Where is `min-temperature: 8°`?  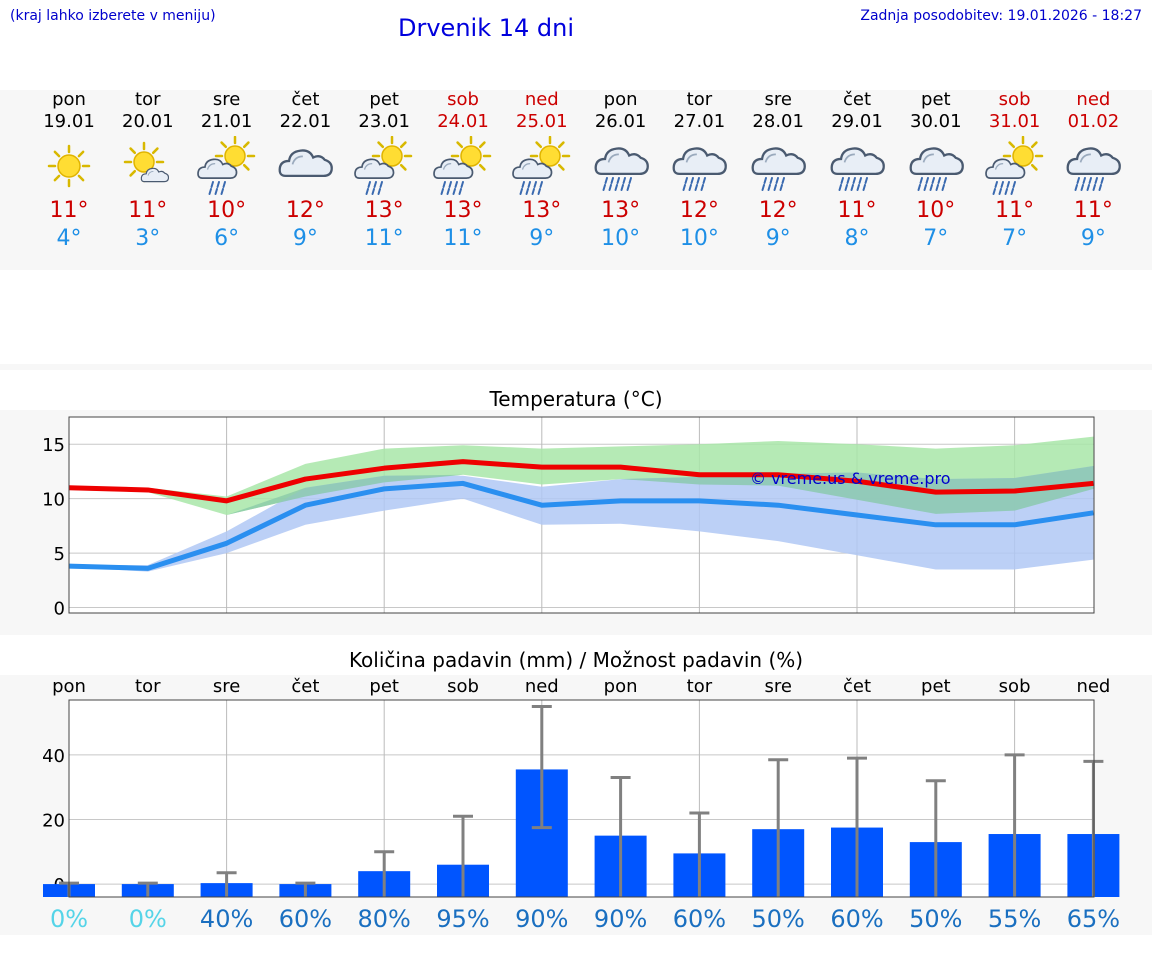 min-temperature: 8° is located at coordinates (857, 238).